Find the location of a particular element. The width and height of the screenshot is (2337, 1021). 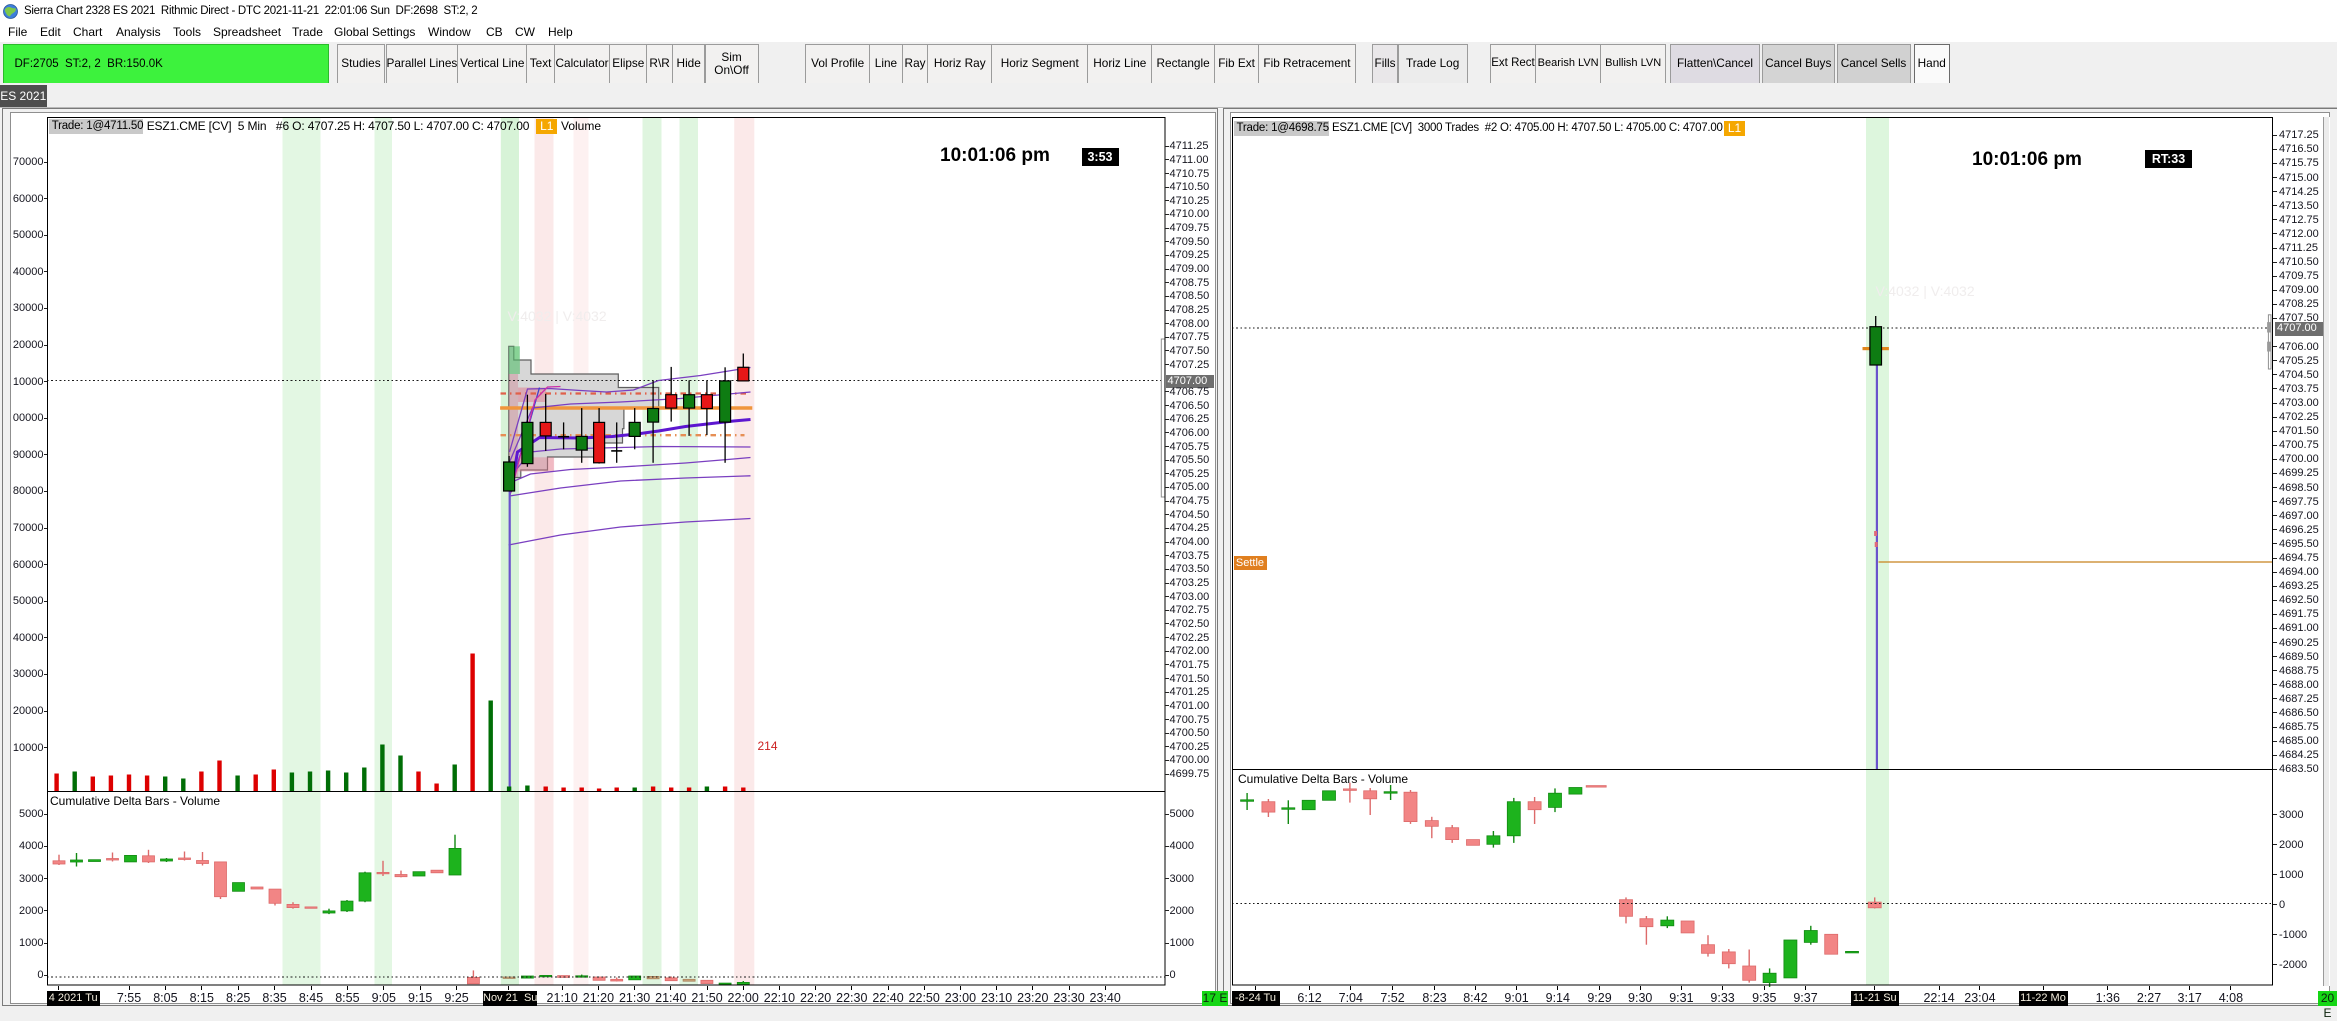

svg-text: 214 is located at coordinates (767, 746).